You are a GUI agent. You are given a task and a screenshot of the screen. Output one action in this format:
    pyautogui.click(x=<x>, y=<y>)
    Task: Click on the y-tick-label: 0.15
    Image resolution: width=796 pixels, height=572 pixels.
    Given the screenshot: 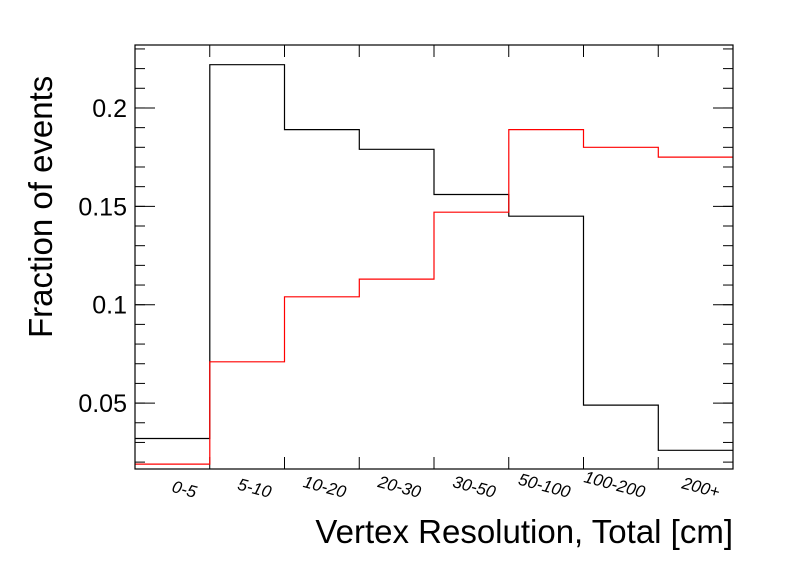 What is the action you would take?
    pyautogui.click(x=102, y=207)
    